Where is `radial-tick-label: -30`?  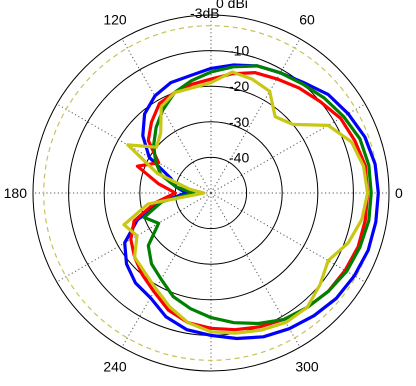
radial-tick-label: -30 is located at coordinates (239, 122).